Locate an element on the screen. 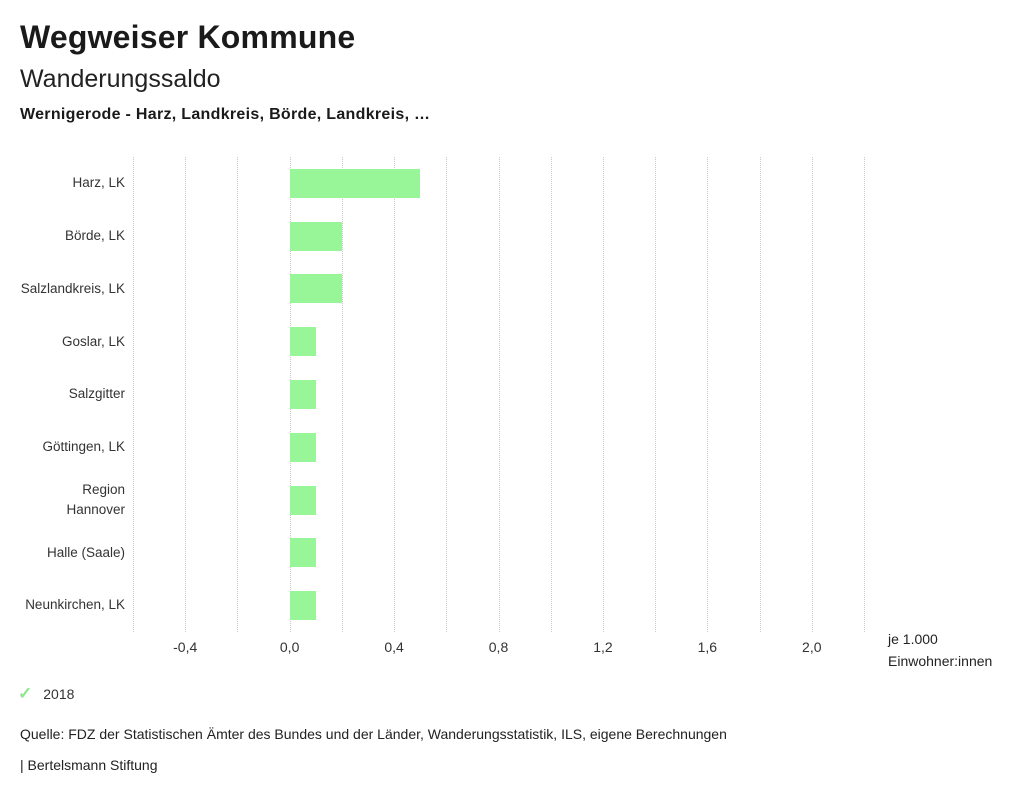  category-label: Harz, LK is located at coordinates (98, 183).